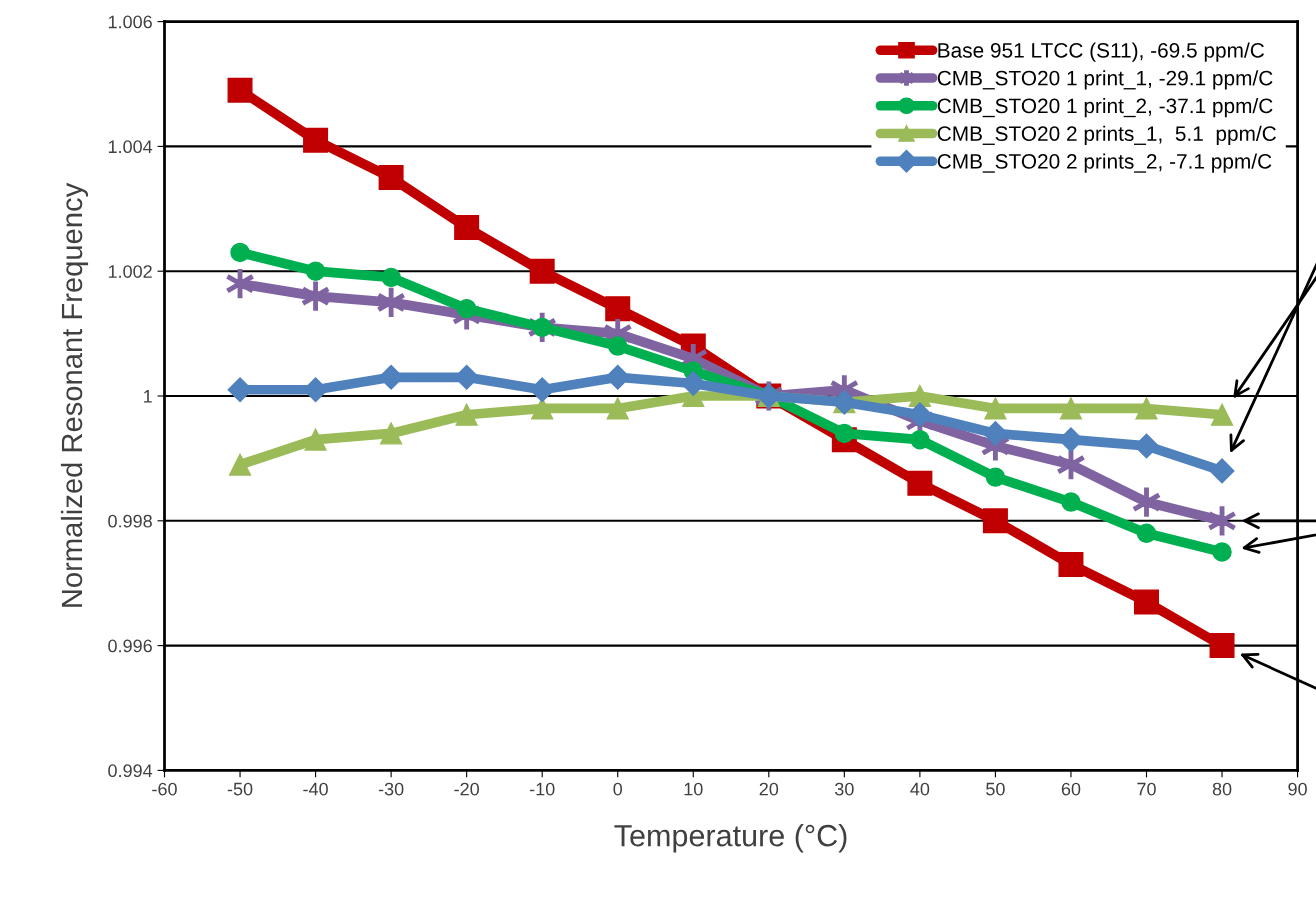 This screenshot has width=1316, height=900. What do you see at coordinates (844, 789) in the screenshot?
I see `x-tick-label: 30` at bounding box center [844, 789].